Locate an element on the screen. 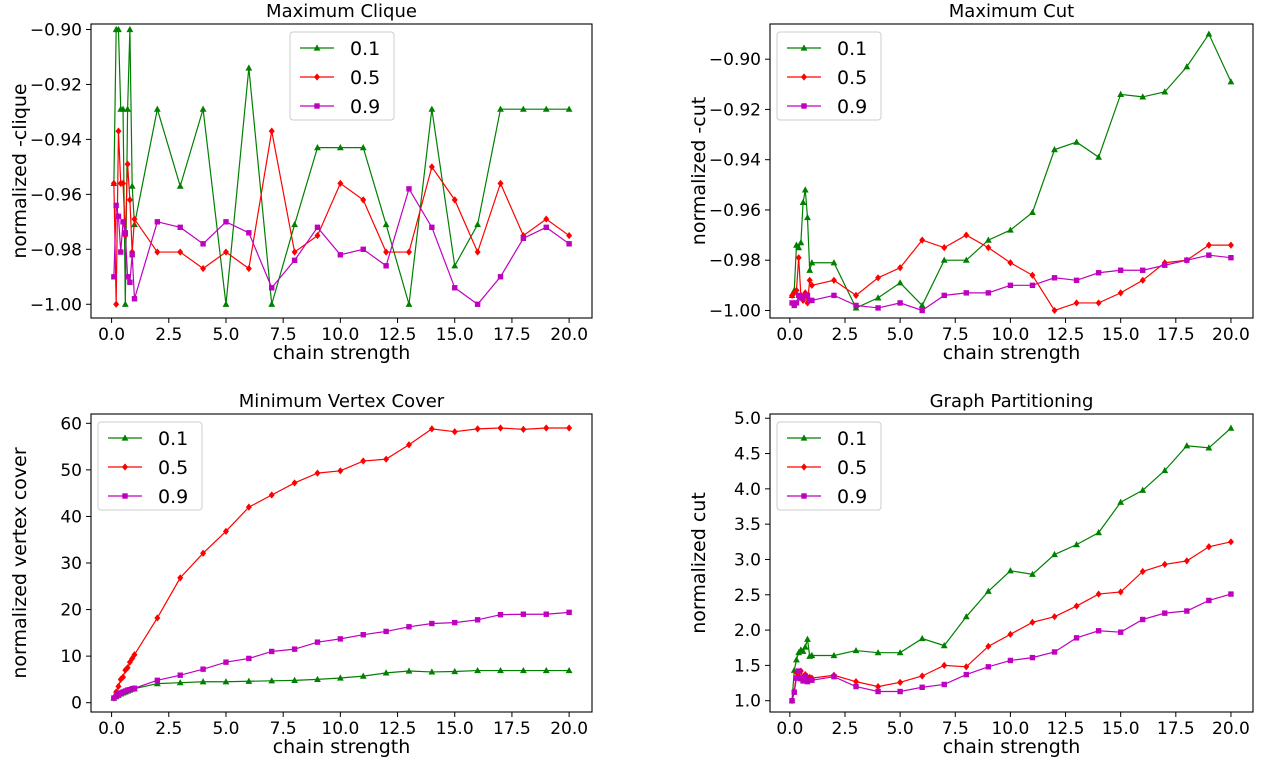 The image size is (1269, 759). series-0.9 is located at coordinates (1011, 647).